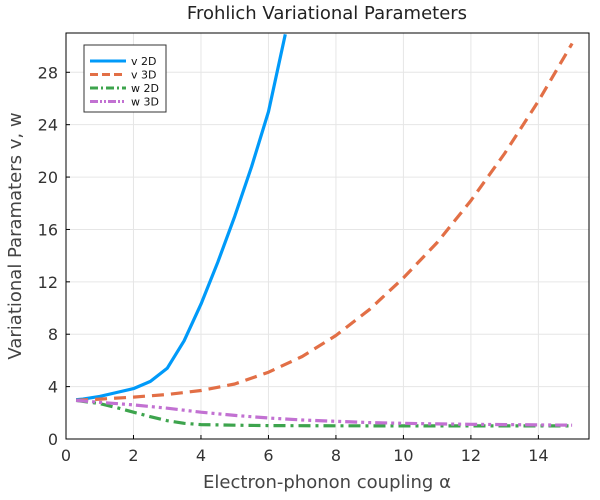 This screenshot has width=600, height=500. Describe the element at coordinates (268, 455) in the screenshot. I see `x-tick-label: 6` at that location.